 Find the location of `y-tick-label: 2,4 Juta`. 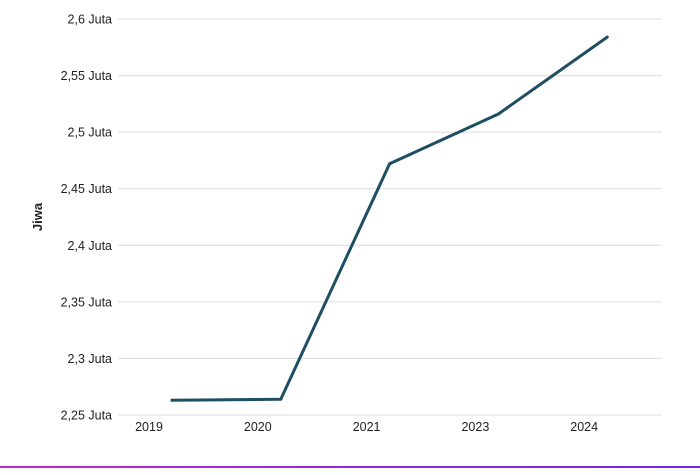

y-tick-label: 2,4 Juta is located at coordinates (90, 246).